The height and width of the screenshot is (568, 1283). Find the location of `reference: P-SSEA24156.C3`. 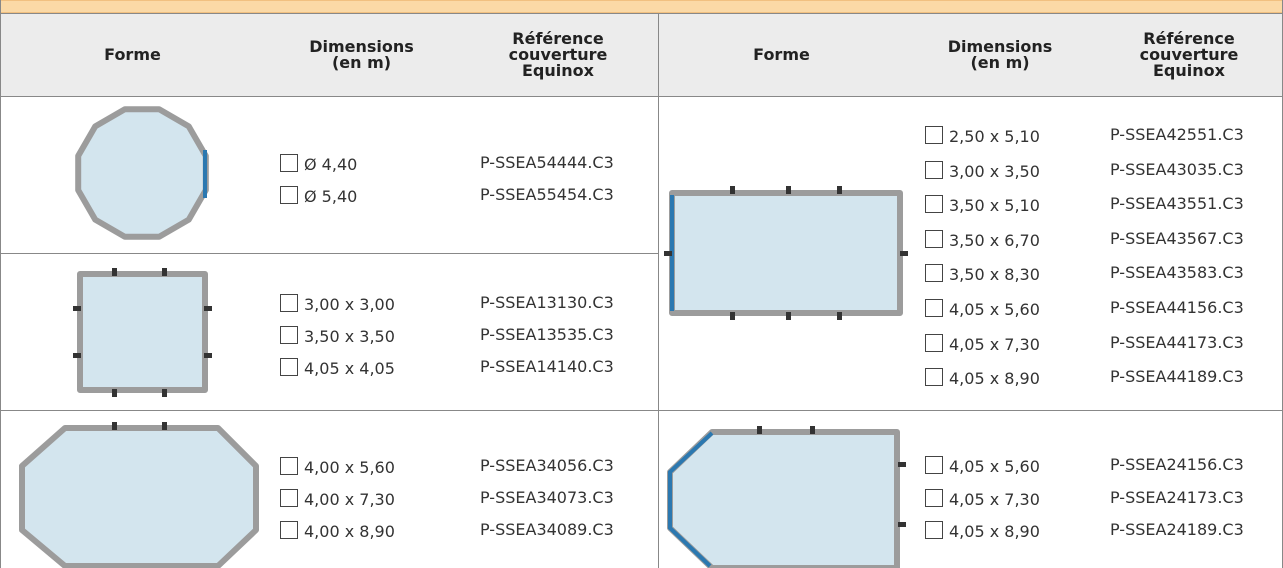

reference: P-SSEA24156.C3 is located at coordinates (1177, 464).